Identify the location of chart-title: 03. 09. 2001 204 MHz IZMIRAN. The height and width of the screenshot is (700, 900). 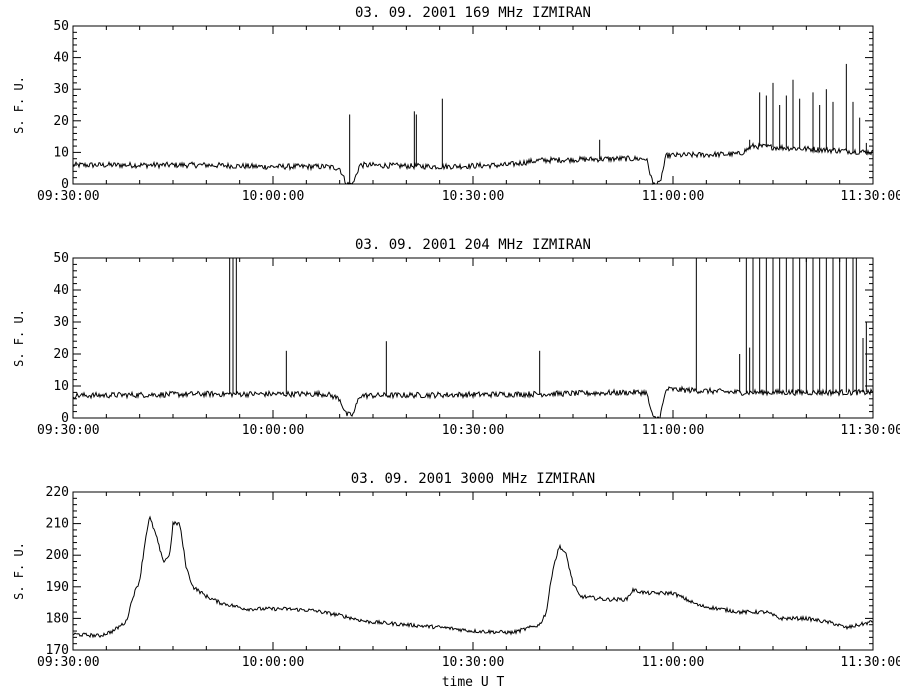
(473, 245).